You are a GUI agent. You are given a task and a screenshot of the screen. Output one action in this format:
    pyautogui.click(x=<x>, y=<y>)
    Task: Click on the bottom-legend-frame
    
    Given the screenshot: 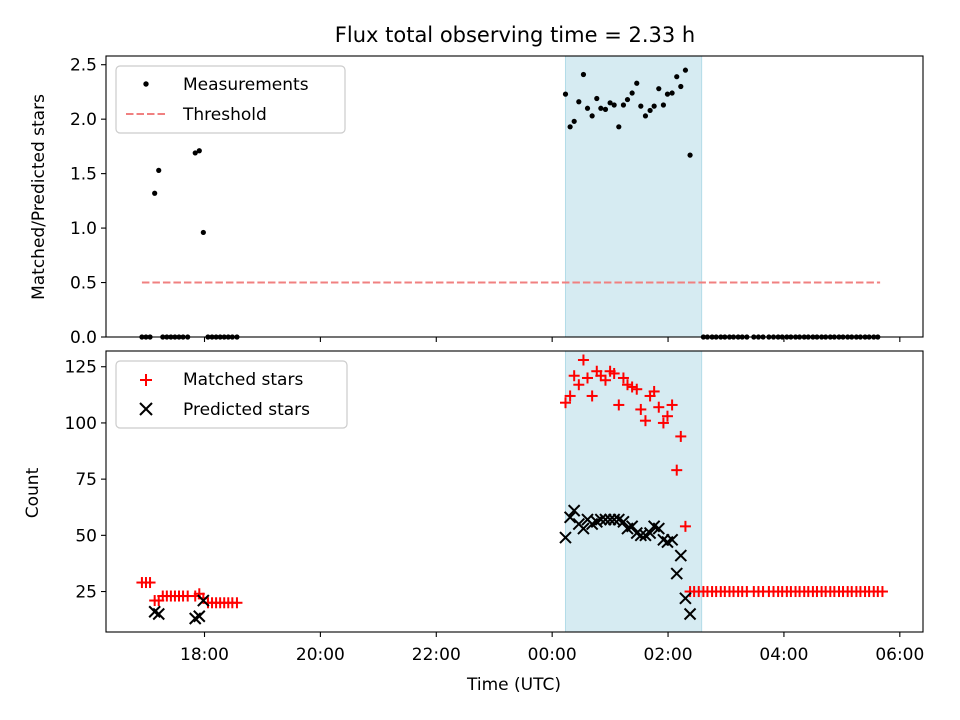 What is the action you would take?
    pyautogui.click(x=231, y=394)
    